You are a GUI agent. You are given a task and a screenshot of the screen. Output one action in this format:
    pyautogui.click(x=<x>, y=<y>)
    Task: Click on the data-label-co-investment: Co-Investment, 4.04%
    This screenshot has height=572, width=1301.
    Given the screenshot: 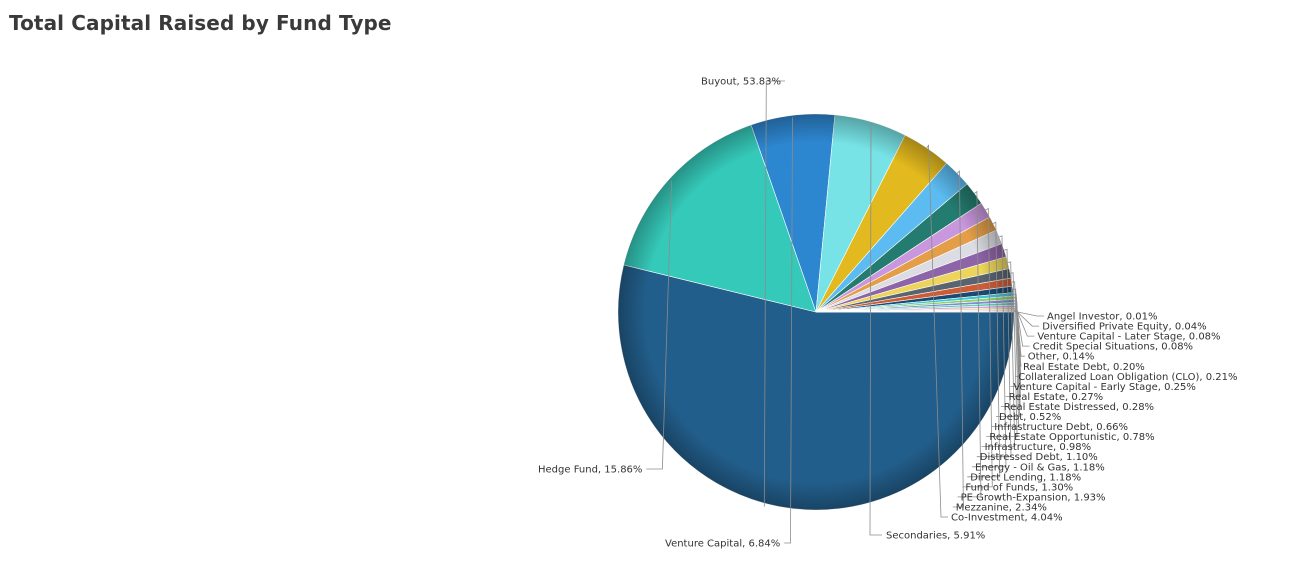 What is the action you would take?
    pyautogui.click(x=1007, y=518)
    